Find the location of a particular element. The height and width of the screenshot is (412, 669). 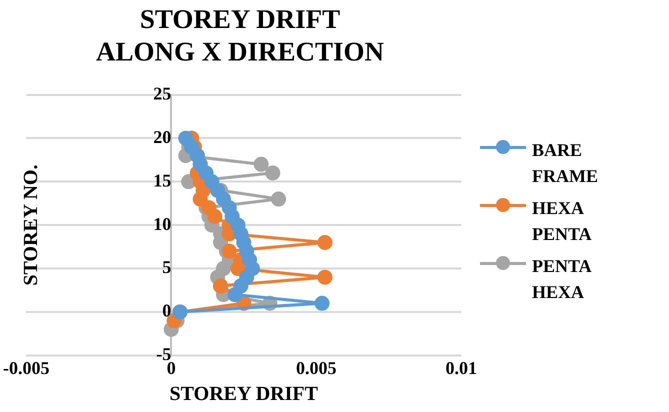

y-tick-label: 5 is located at coordinates (167, 267).